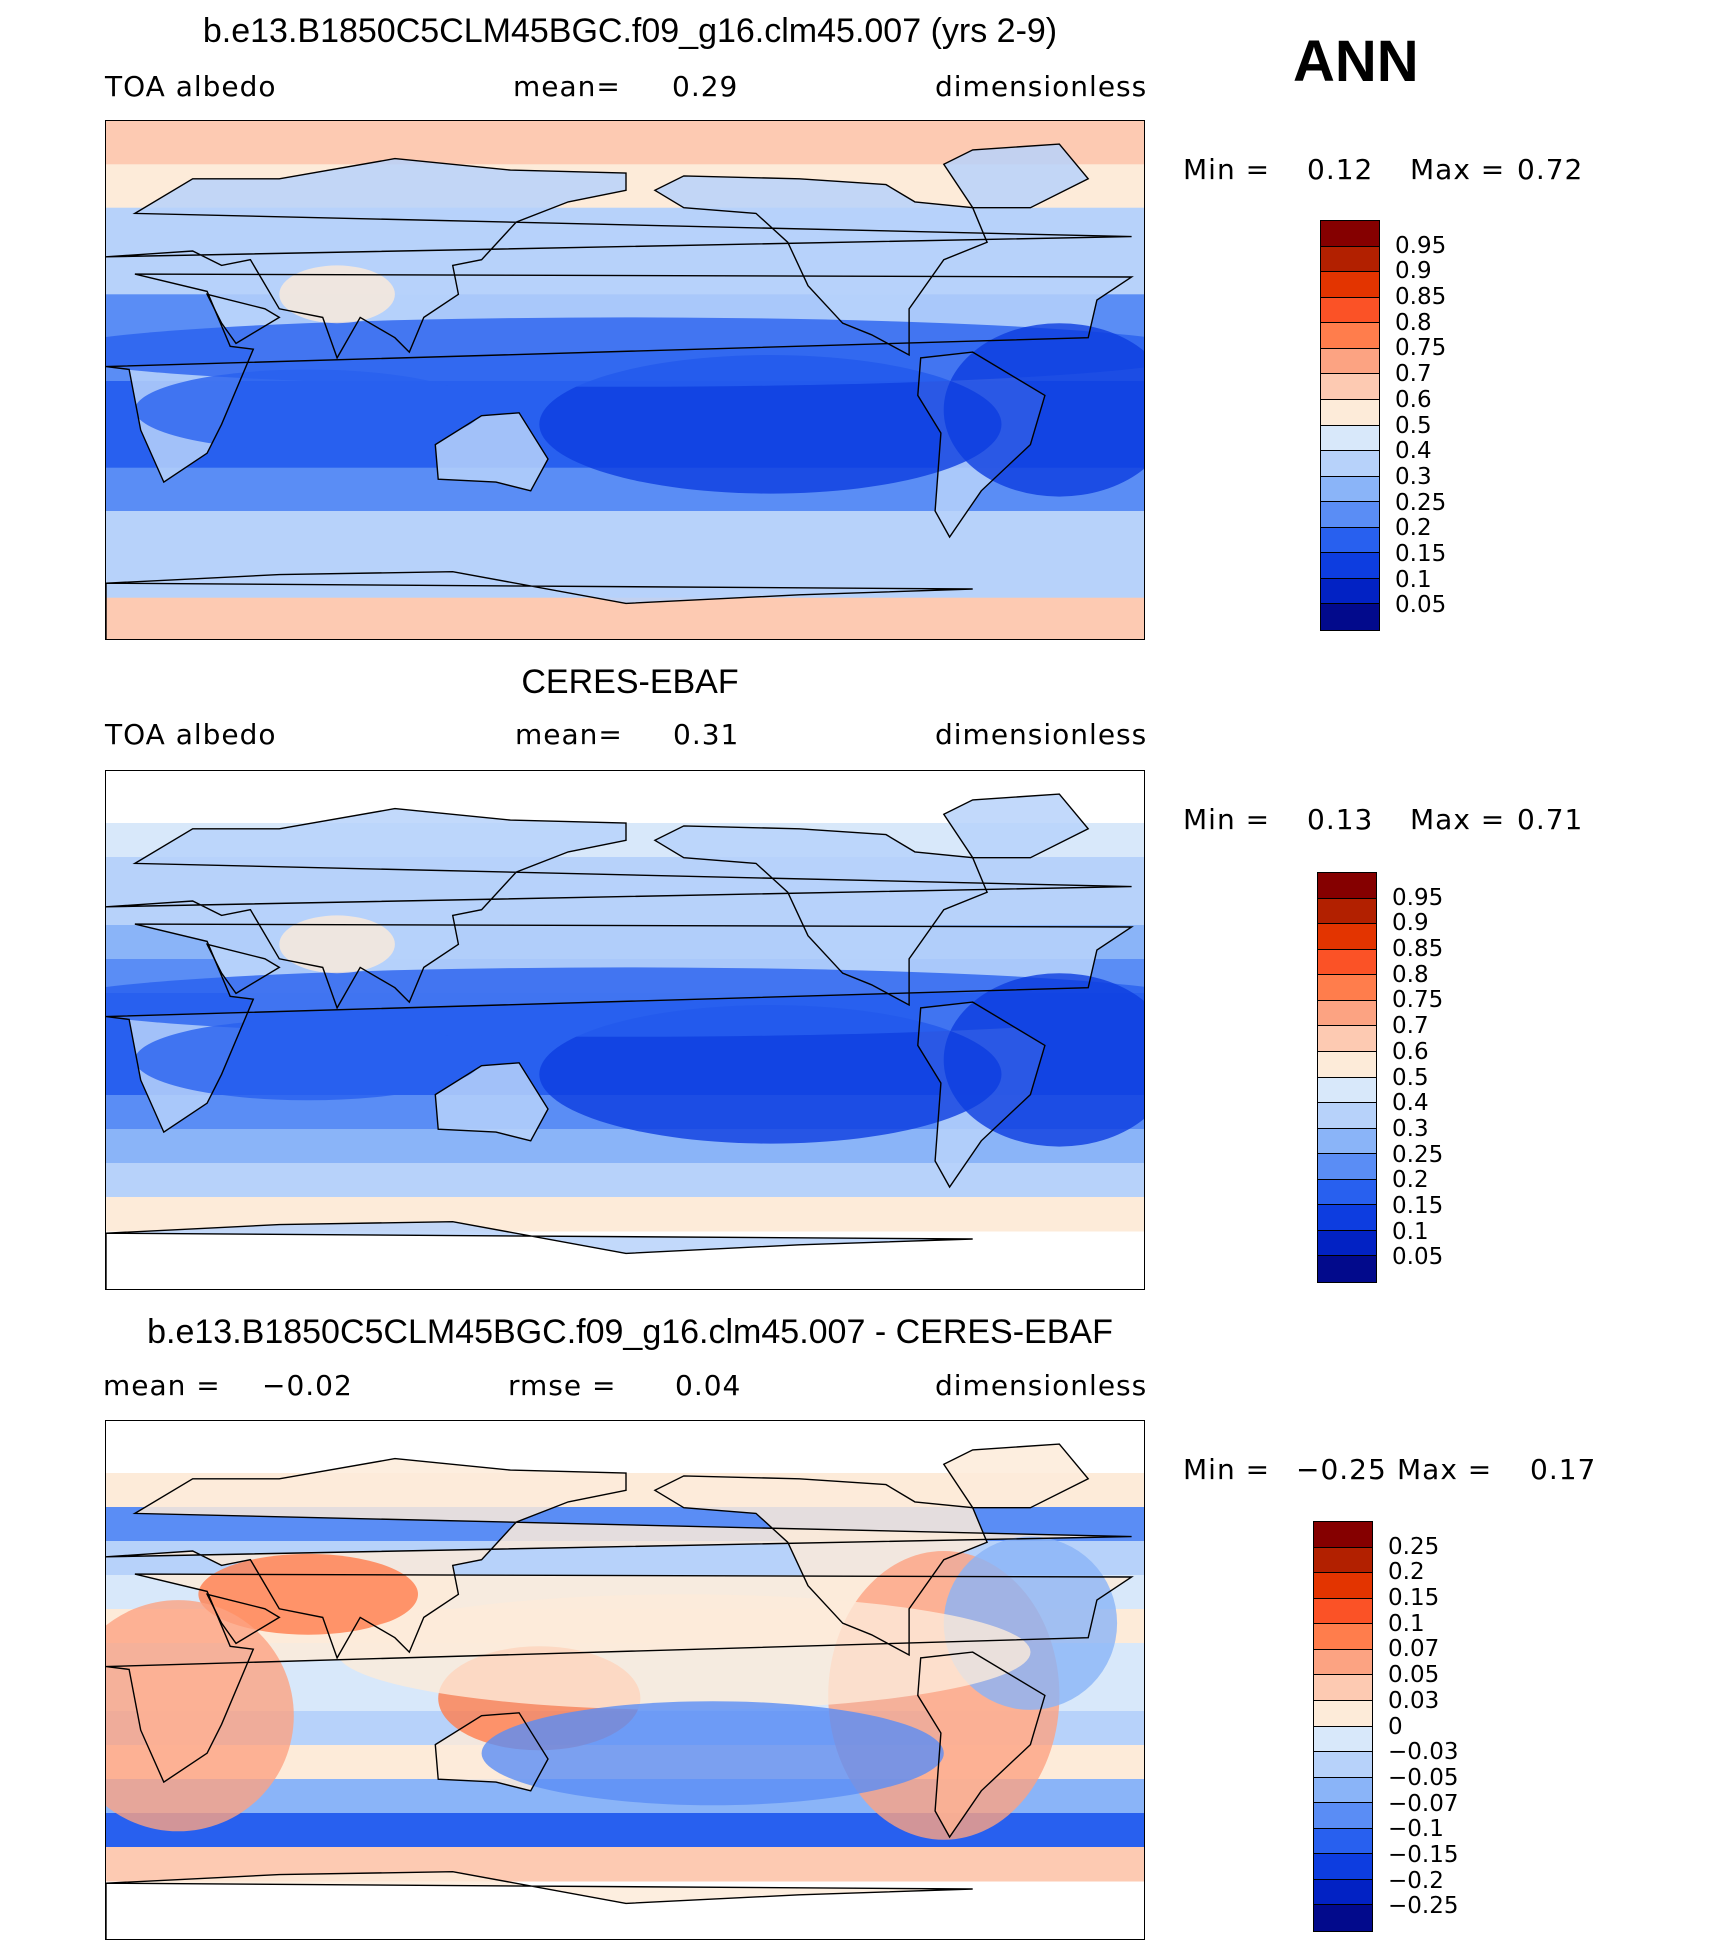 The image size is (1710, 1952). Describe the element at coordinates (1458, 169) in the screenshot. I see `panel-1-max-label: Max =` at that location.